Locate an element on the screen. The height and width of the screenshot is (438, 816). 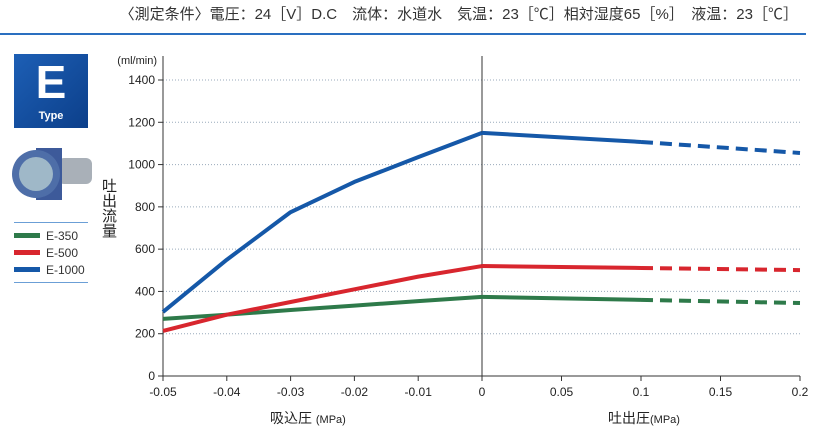
pump-image is located at coordinates (52, 174).